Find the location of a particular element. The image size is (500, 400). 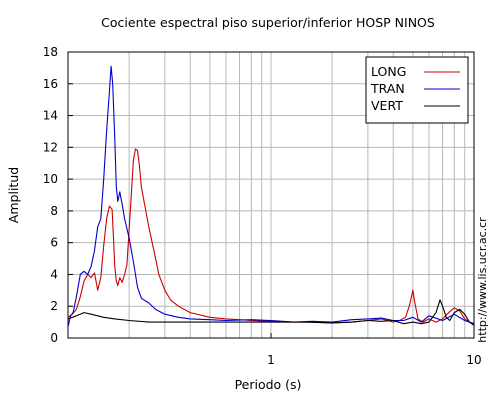

y-tick-label: 16 is located at coordinates (50, 84).